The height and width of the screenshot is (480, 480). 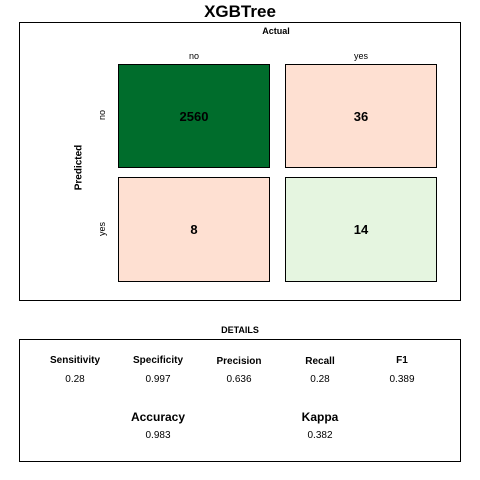 I want to click on f1-label: F1, so click(x=402, y=360).